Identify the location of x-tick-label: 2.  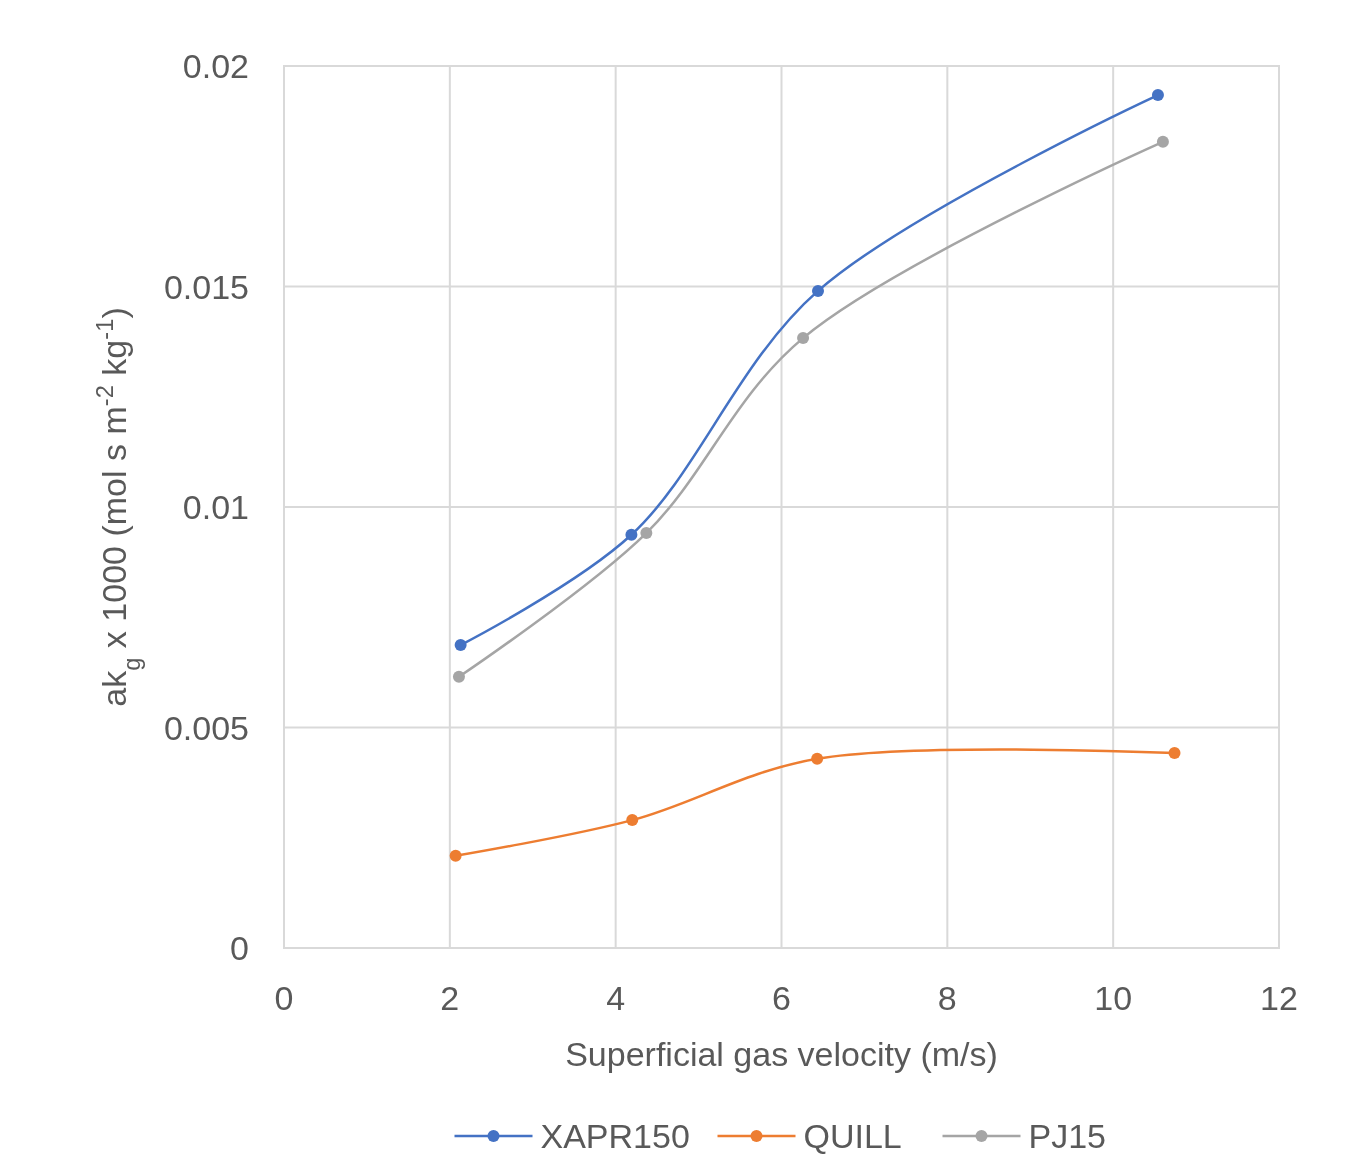
(450, 998).